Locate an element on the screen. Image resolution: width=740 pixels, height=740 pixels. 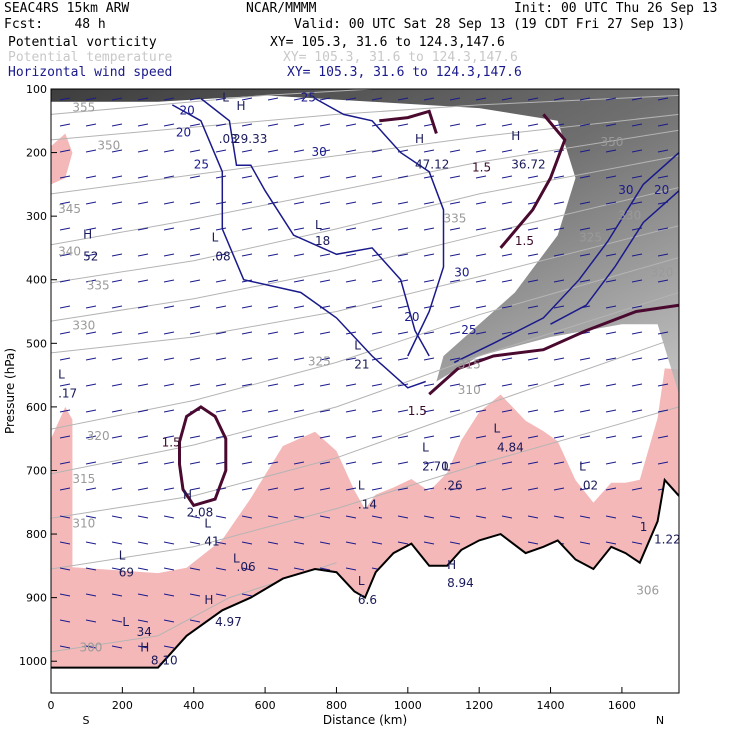
y-tick-label: 800 is located at coordinates (36, 534).